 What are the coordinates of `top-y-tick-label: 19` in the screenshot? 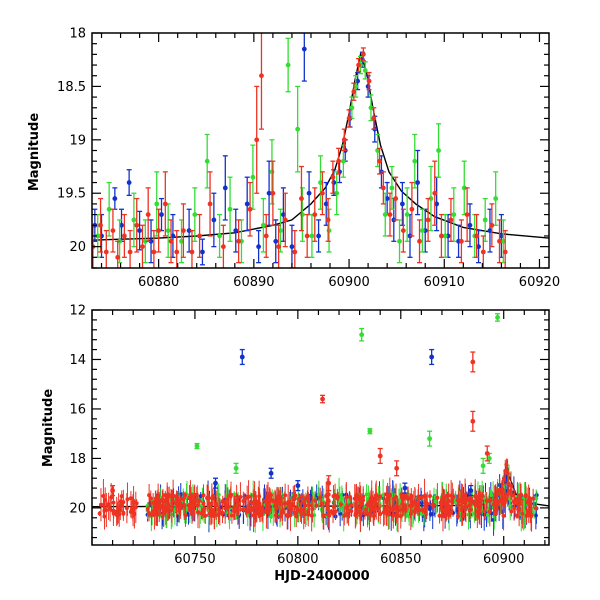 It's located at (77, 140).